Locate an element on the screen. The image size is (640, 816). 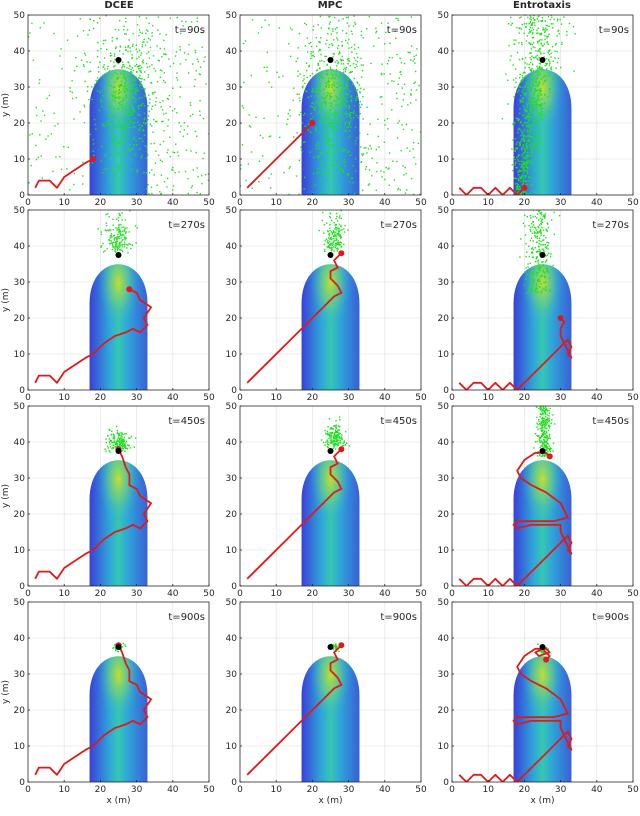
y-tick-label: 50 is located at coordinates (20, 16).